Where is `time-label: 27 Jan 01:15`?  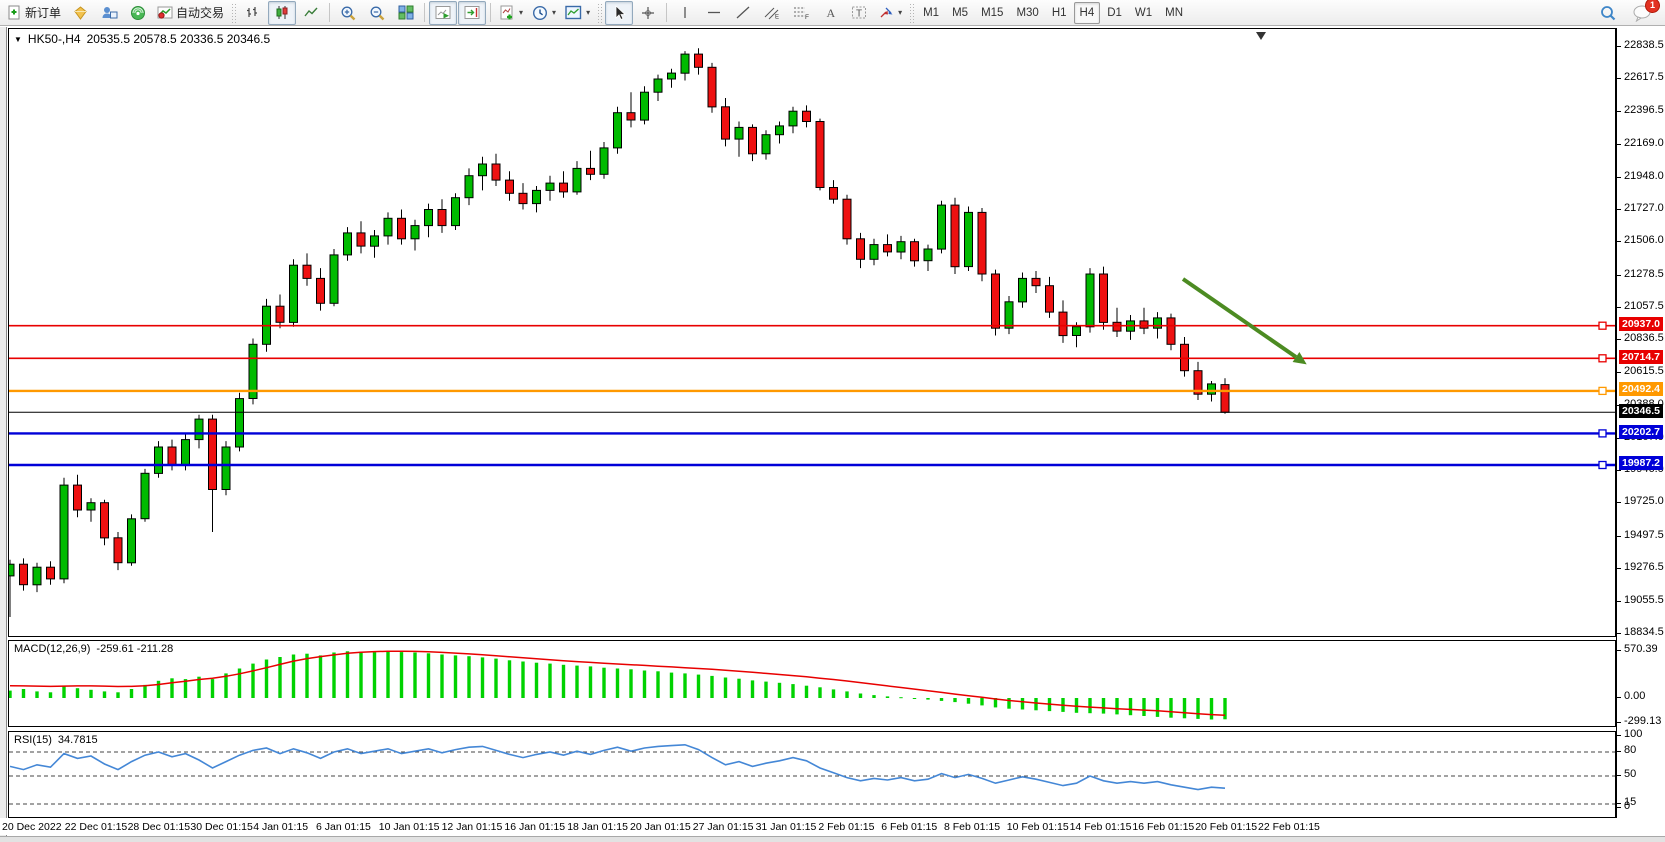
time-label: 27 Jan 01:15 is located at coordinates (723, 827).